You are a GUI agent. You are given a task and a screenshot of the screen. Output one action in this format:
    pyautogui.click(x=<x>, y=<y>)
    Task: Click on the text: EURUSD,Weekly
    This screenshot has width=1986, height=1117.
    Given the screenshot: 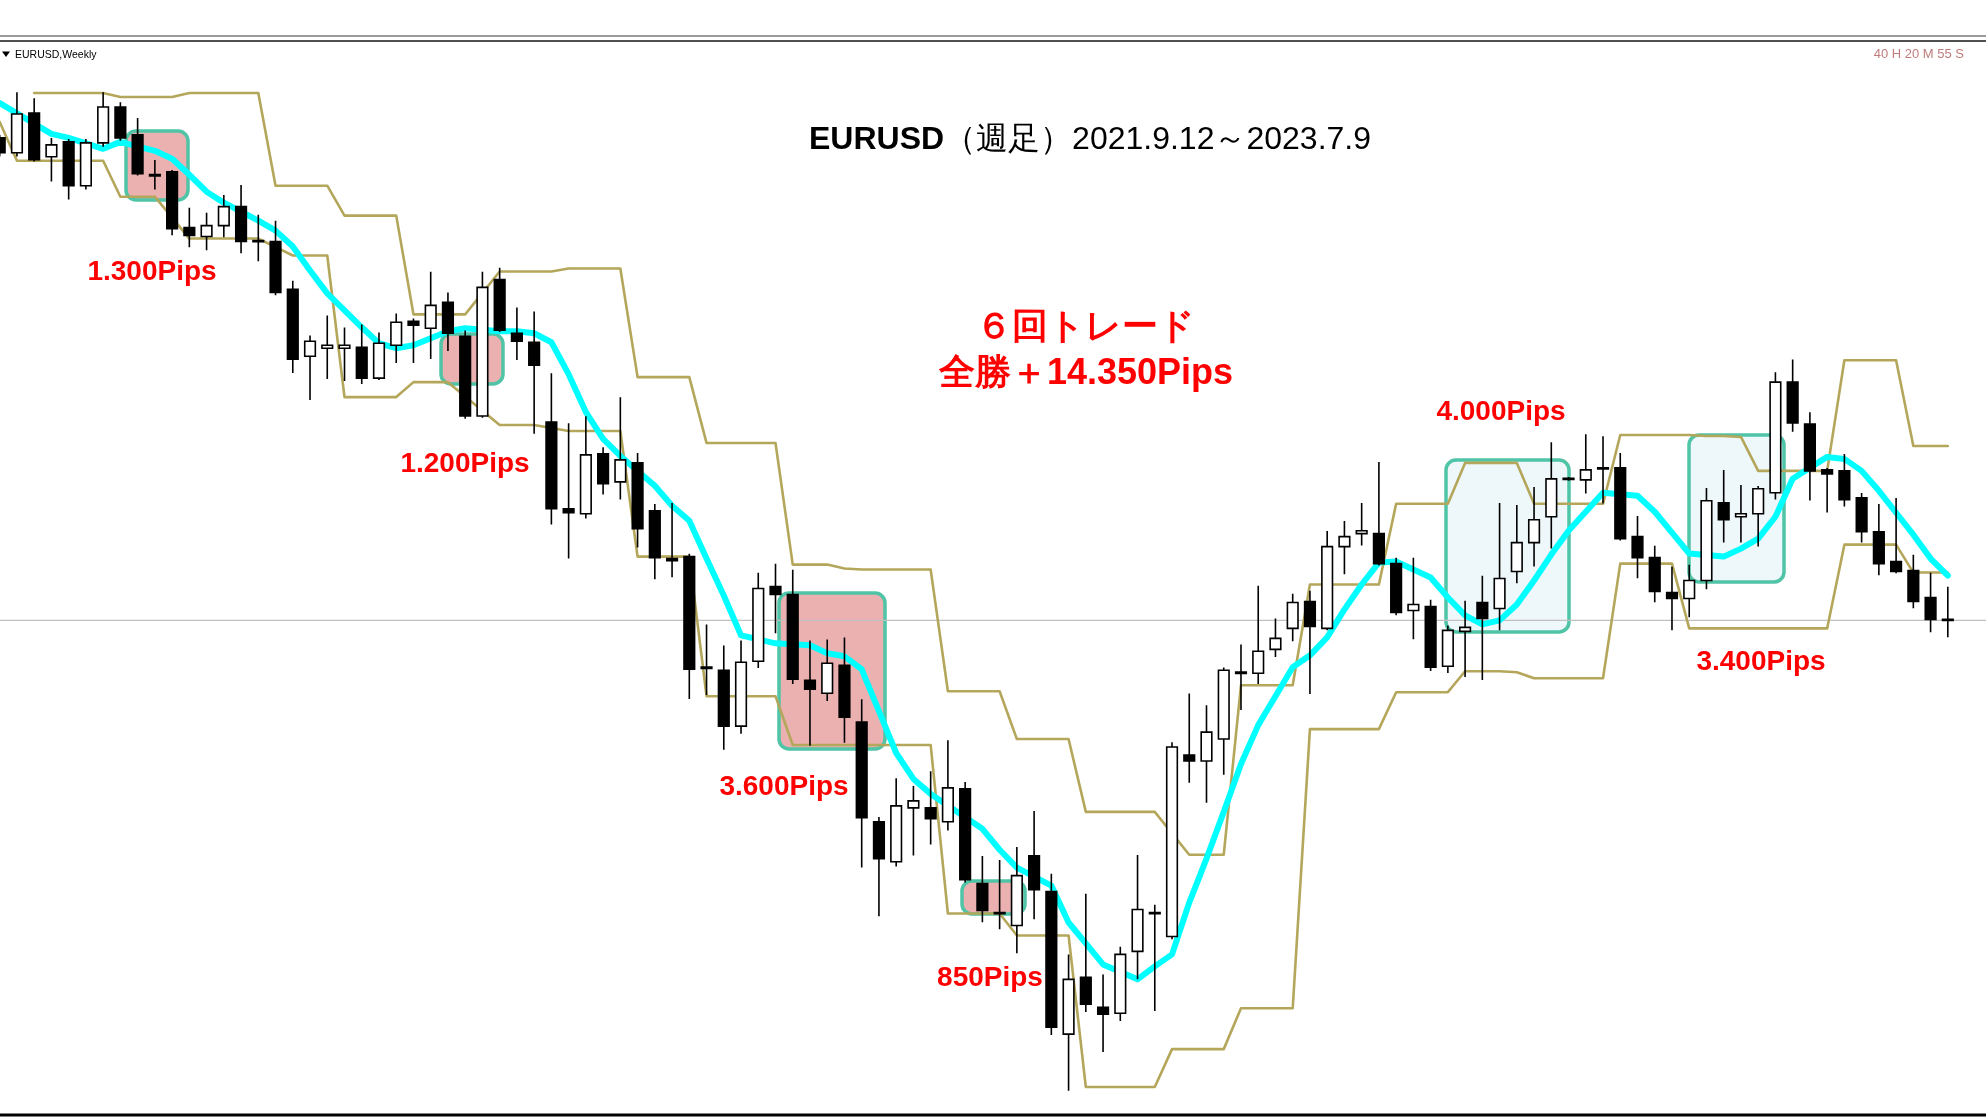 What is the action you would take?
    pyautogui.click(x=56, y=54)
    